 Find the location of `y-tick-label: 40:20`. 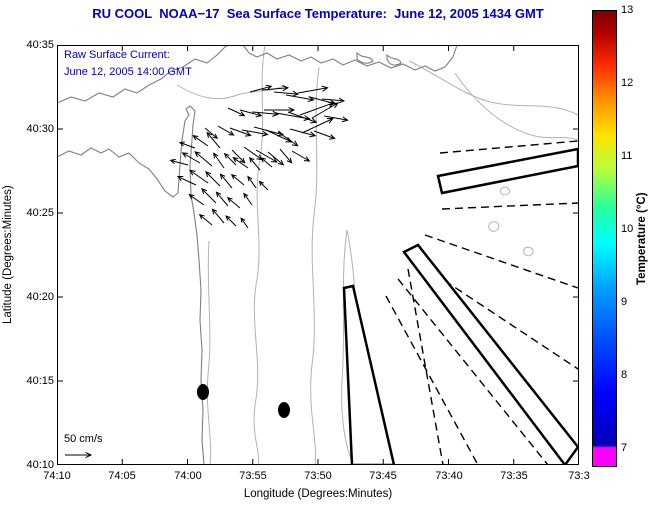

y-tick-label: 40:20 is located at coordinates (40, 297).